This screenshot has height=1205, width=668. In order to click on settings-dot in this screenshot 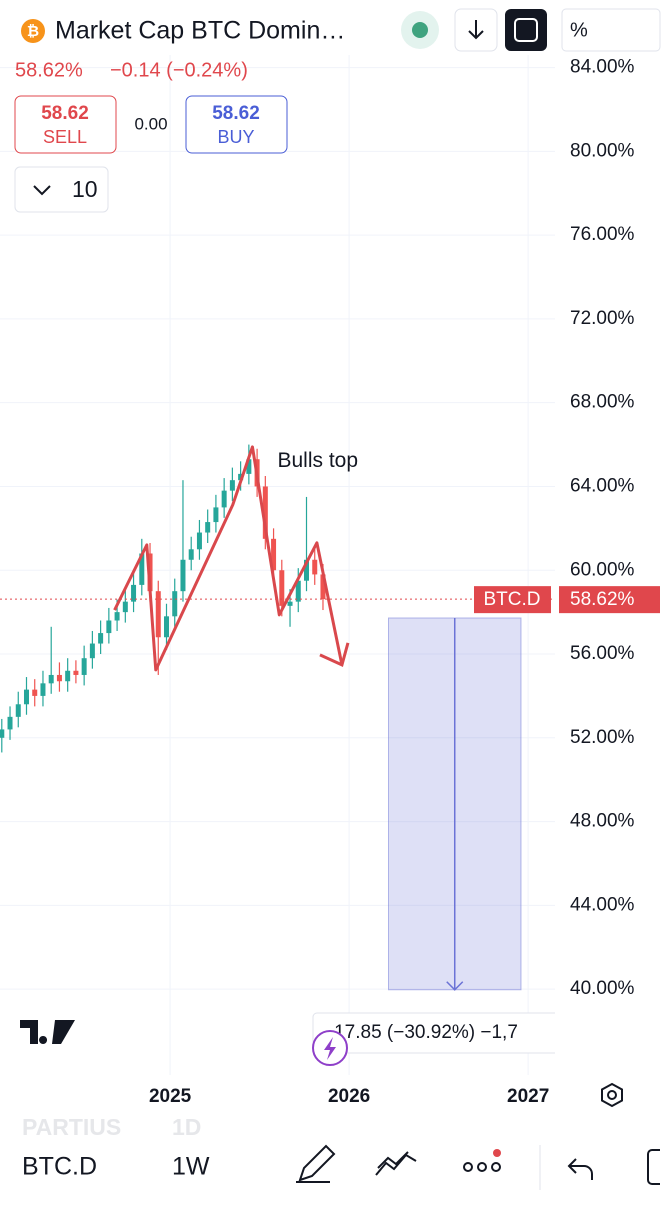, I will do `click(612, 1095)`.